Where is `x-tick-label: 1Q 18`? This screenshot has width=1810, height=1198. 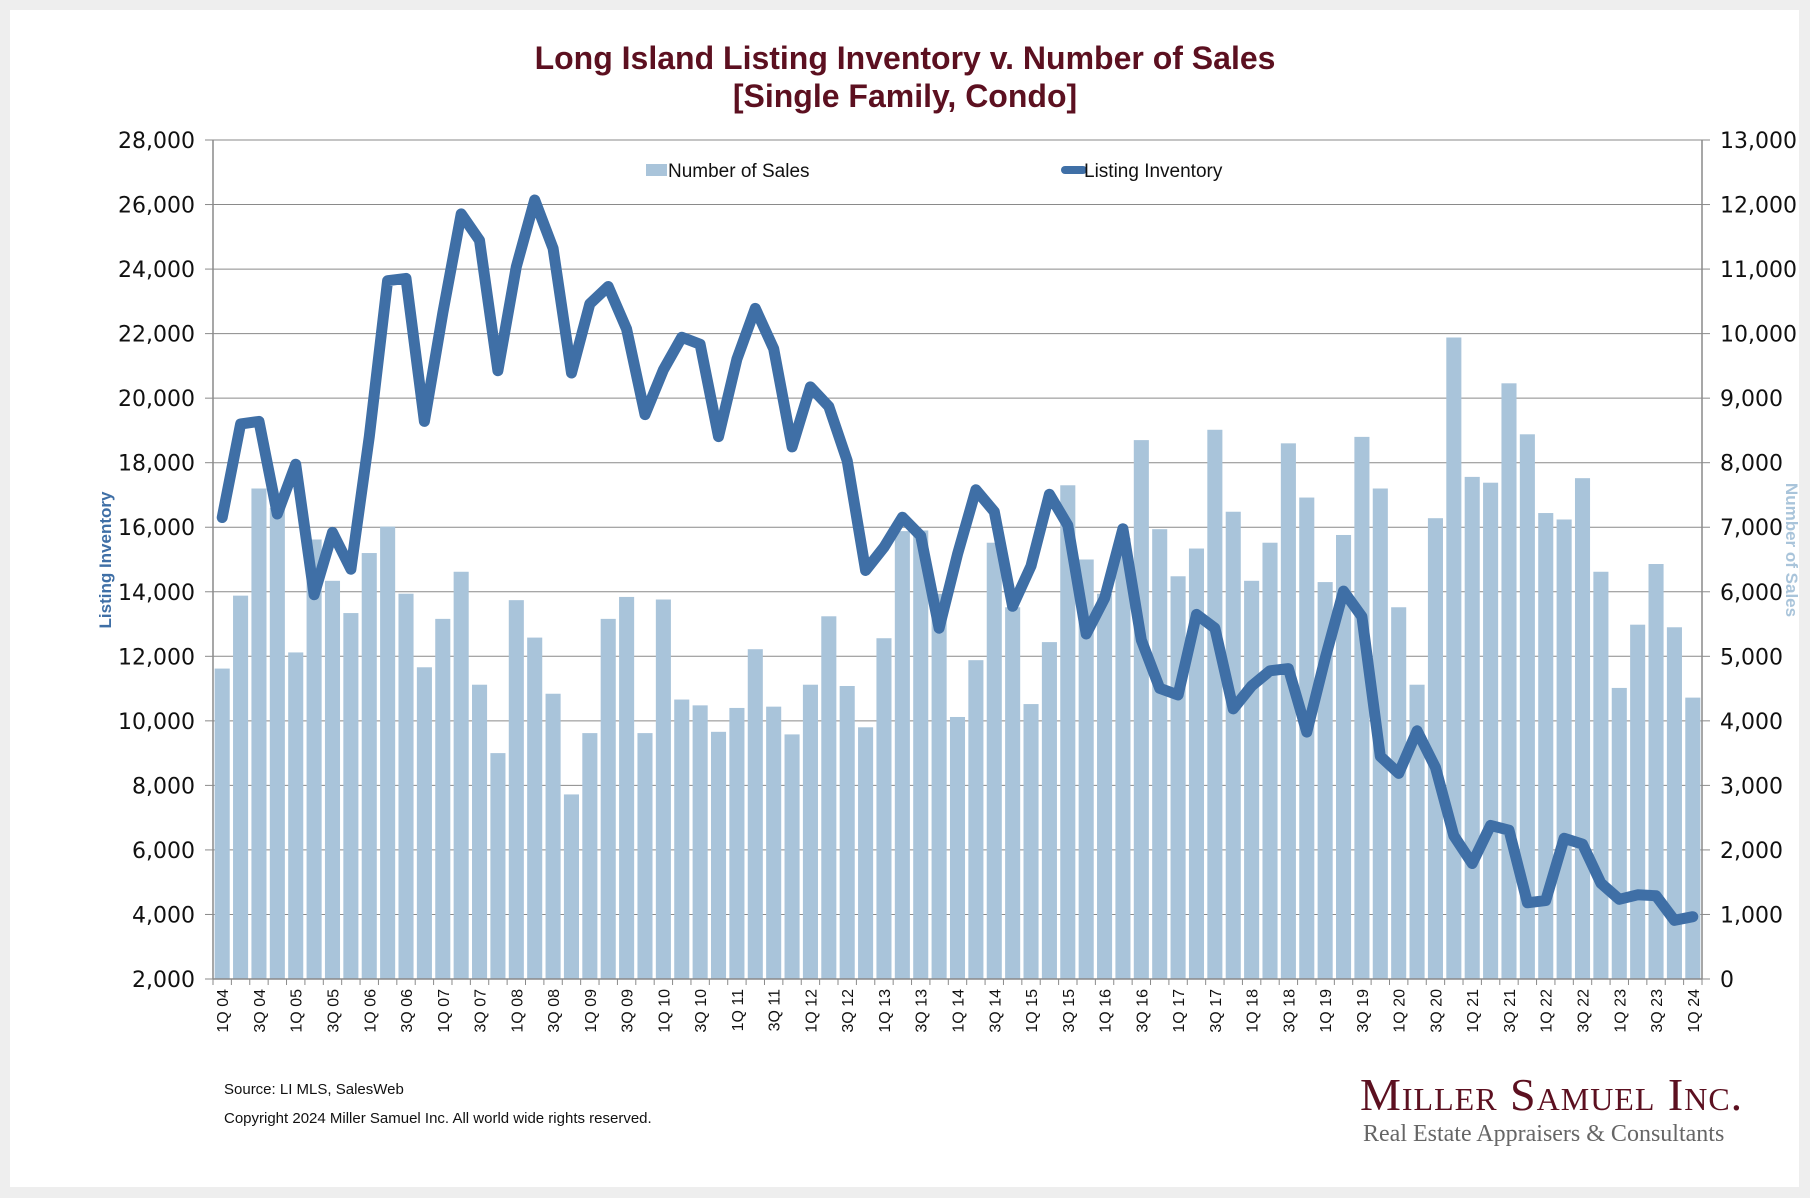 x-tick-label: 1Q 18 is located at coordinates (1253, 1011).